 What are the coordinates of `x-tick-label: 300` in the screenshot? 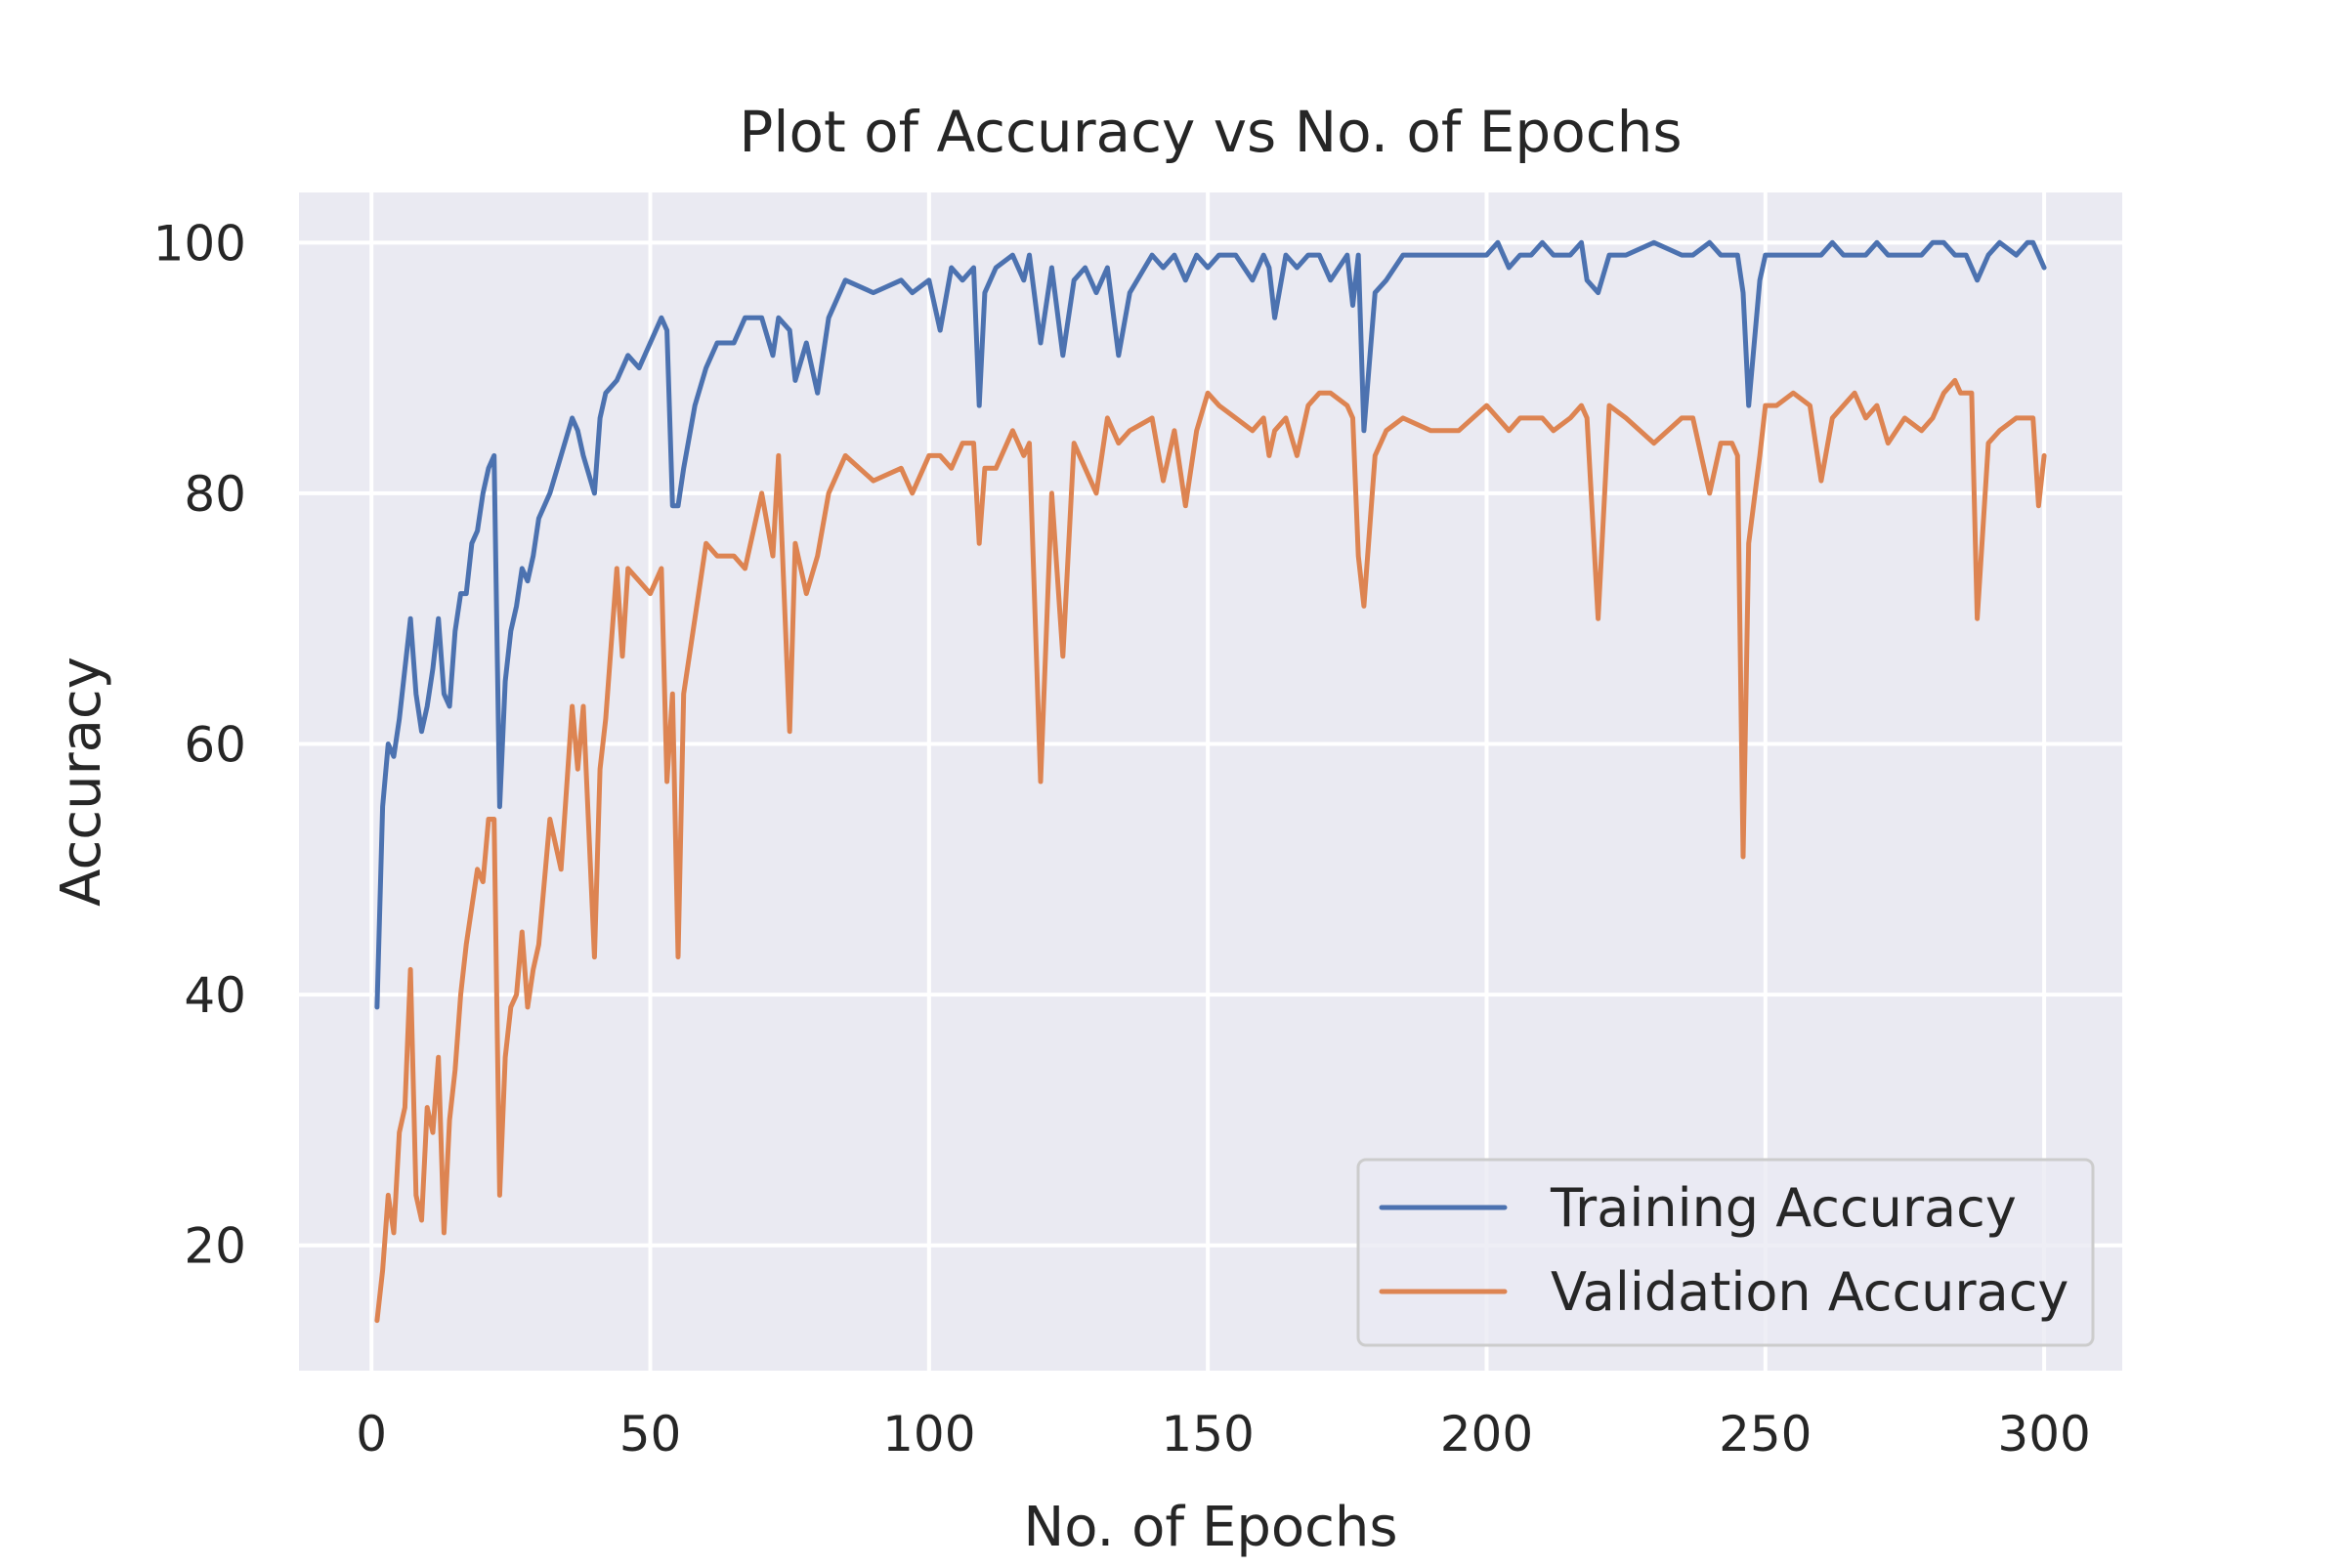 It's located at (2043, 1434).